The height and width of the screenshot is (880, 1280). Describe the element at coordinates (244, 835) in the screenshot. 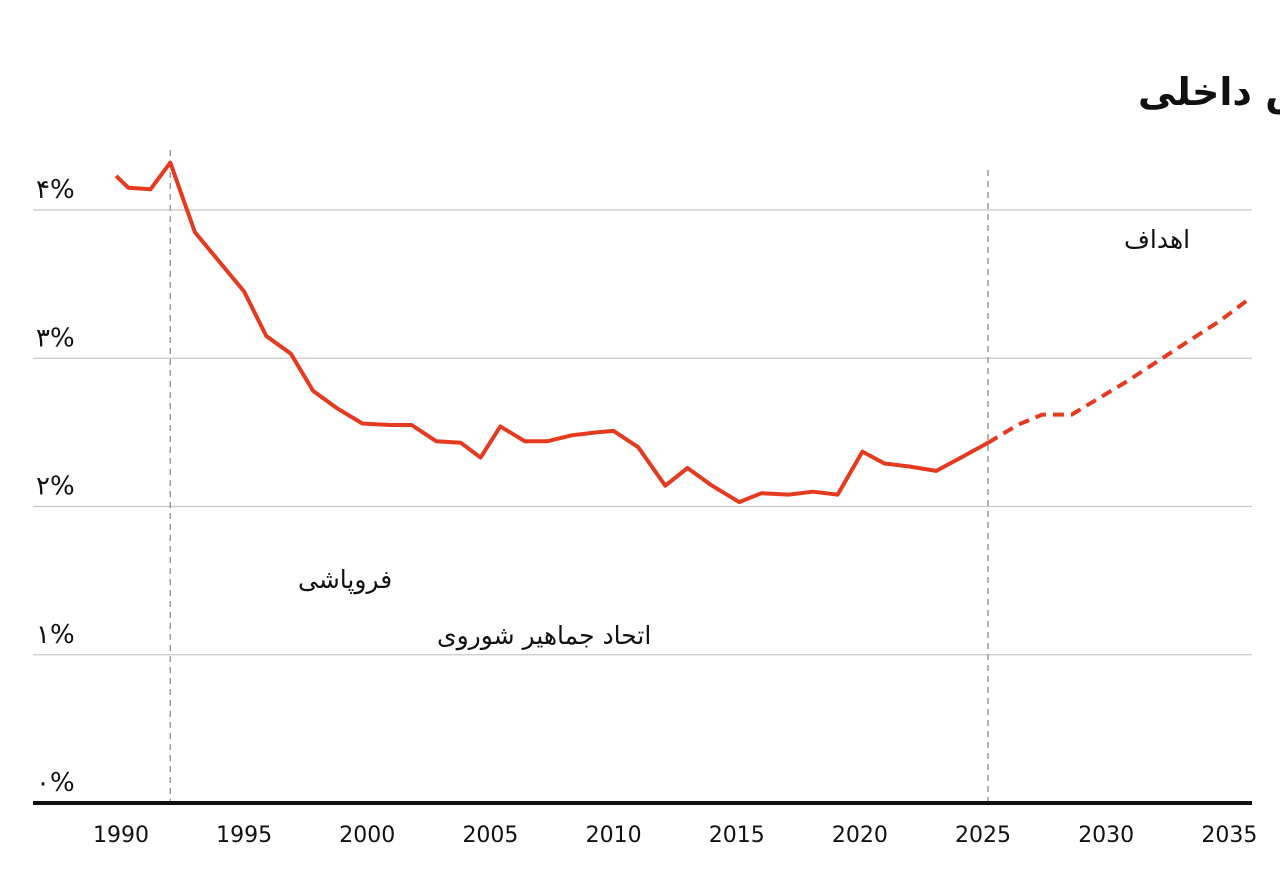

I see `x-tick-label: 1995` at that location.